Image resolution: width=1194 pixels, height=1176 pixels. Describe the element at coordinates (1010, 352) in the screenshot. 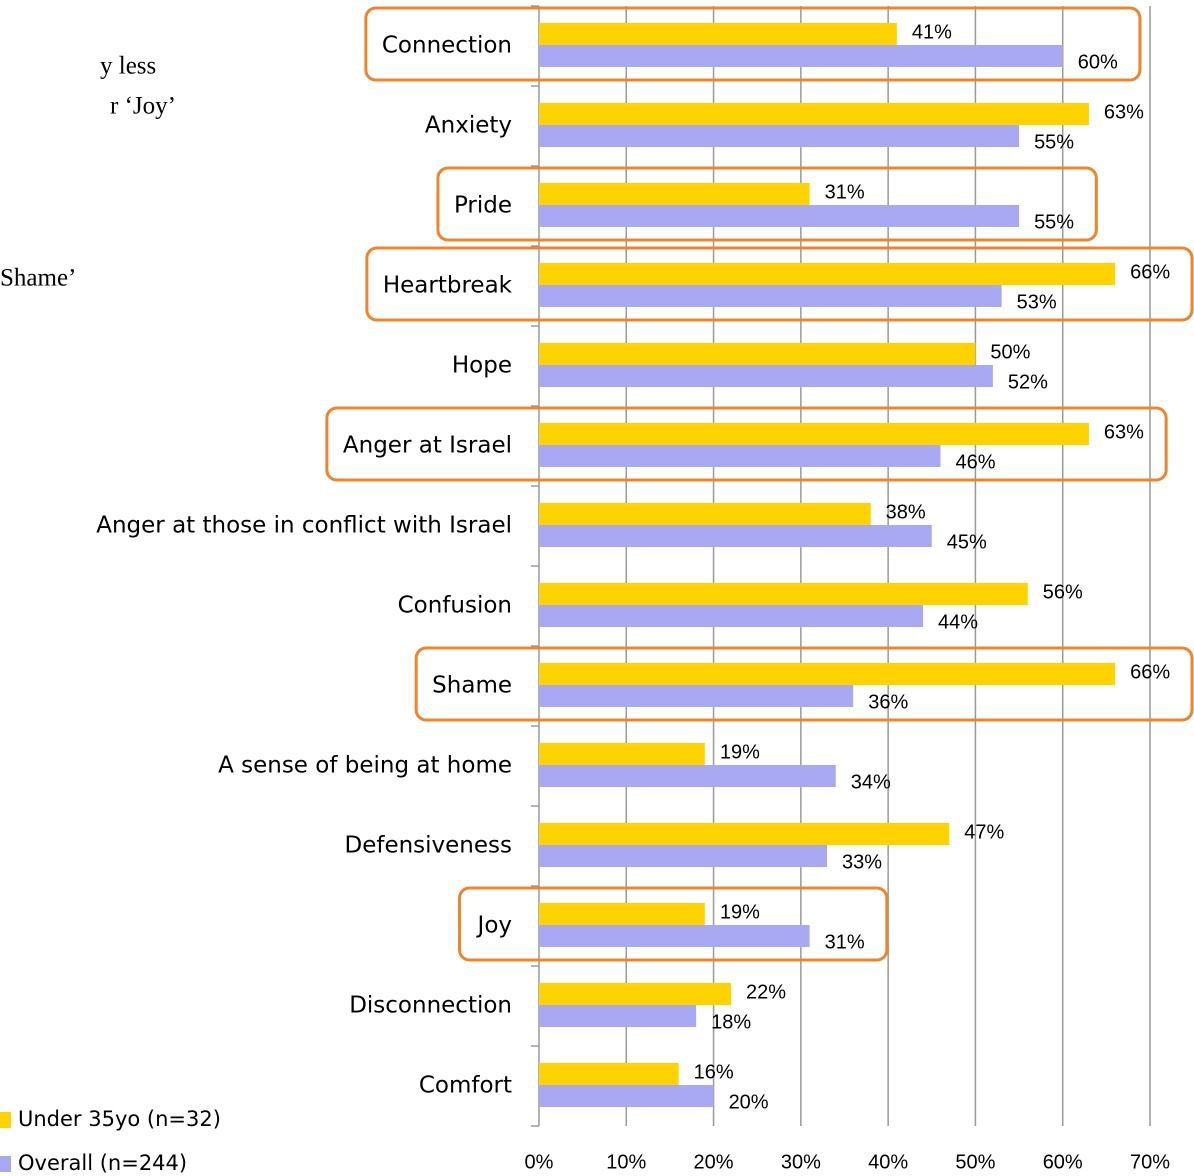

I see `value-label: 50%` at that location.